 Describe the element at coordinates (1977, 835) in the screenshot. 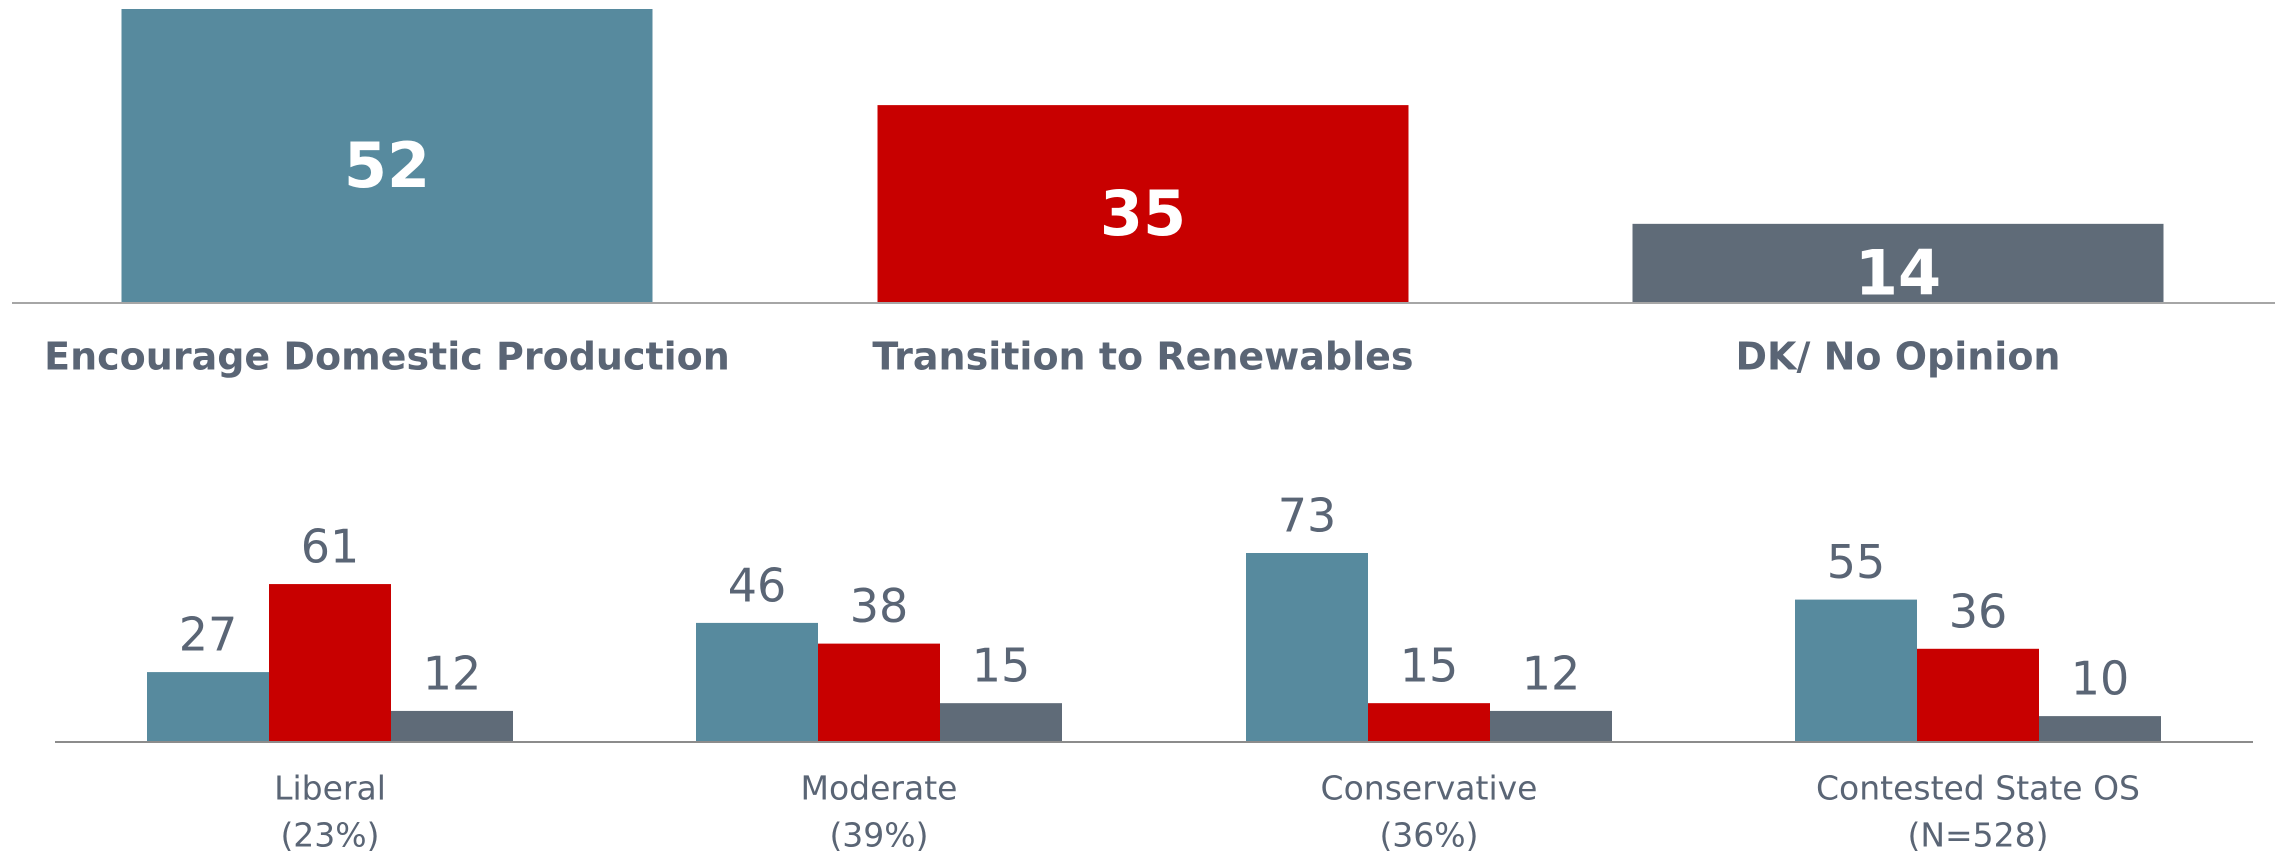

I see `category-label: (N=528)` at that location.